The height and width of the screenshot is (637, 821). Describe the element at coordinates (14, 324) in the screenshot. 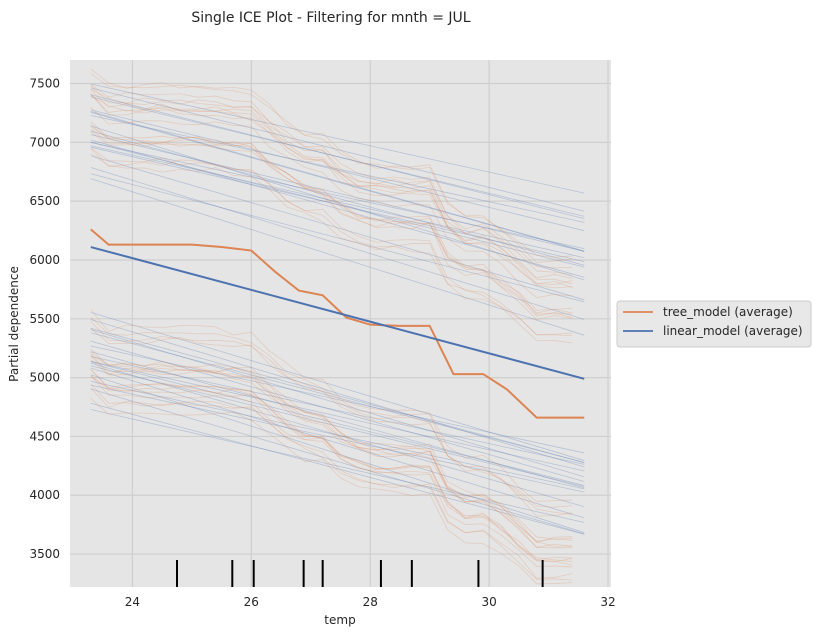

I see `y-axis-label: Partial dependence` at that location.